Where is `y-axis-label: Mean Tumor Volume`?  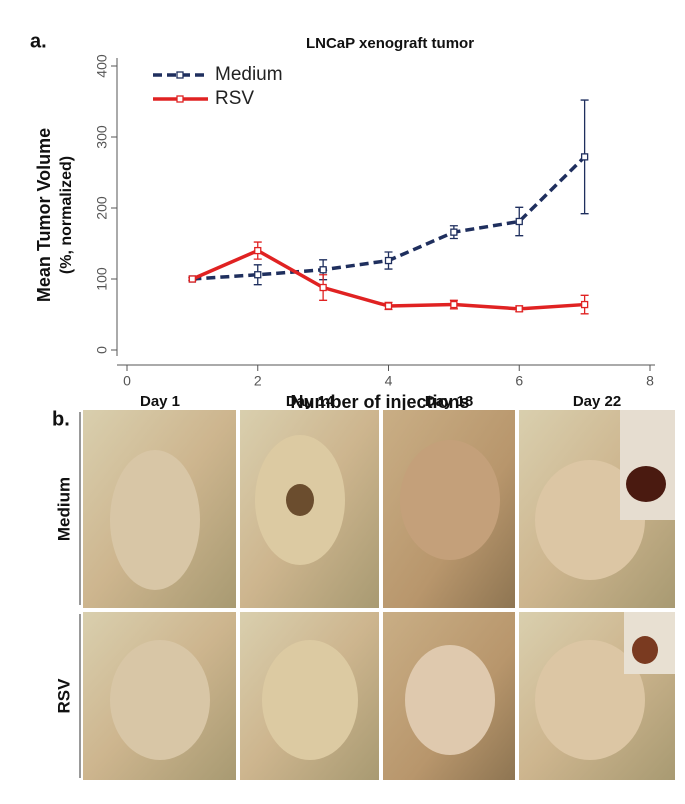 y-axis-label: Mean Tumor Volume is located at coordinates (44, 215).